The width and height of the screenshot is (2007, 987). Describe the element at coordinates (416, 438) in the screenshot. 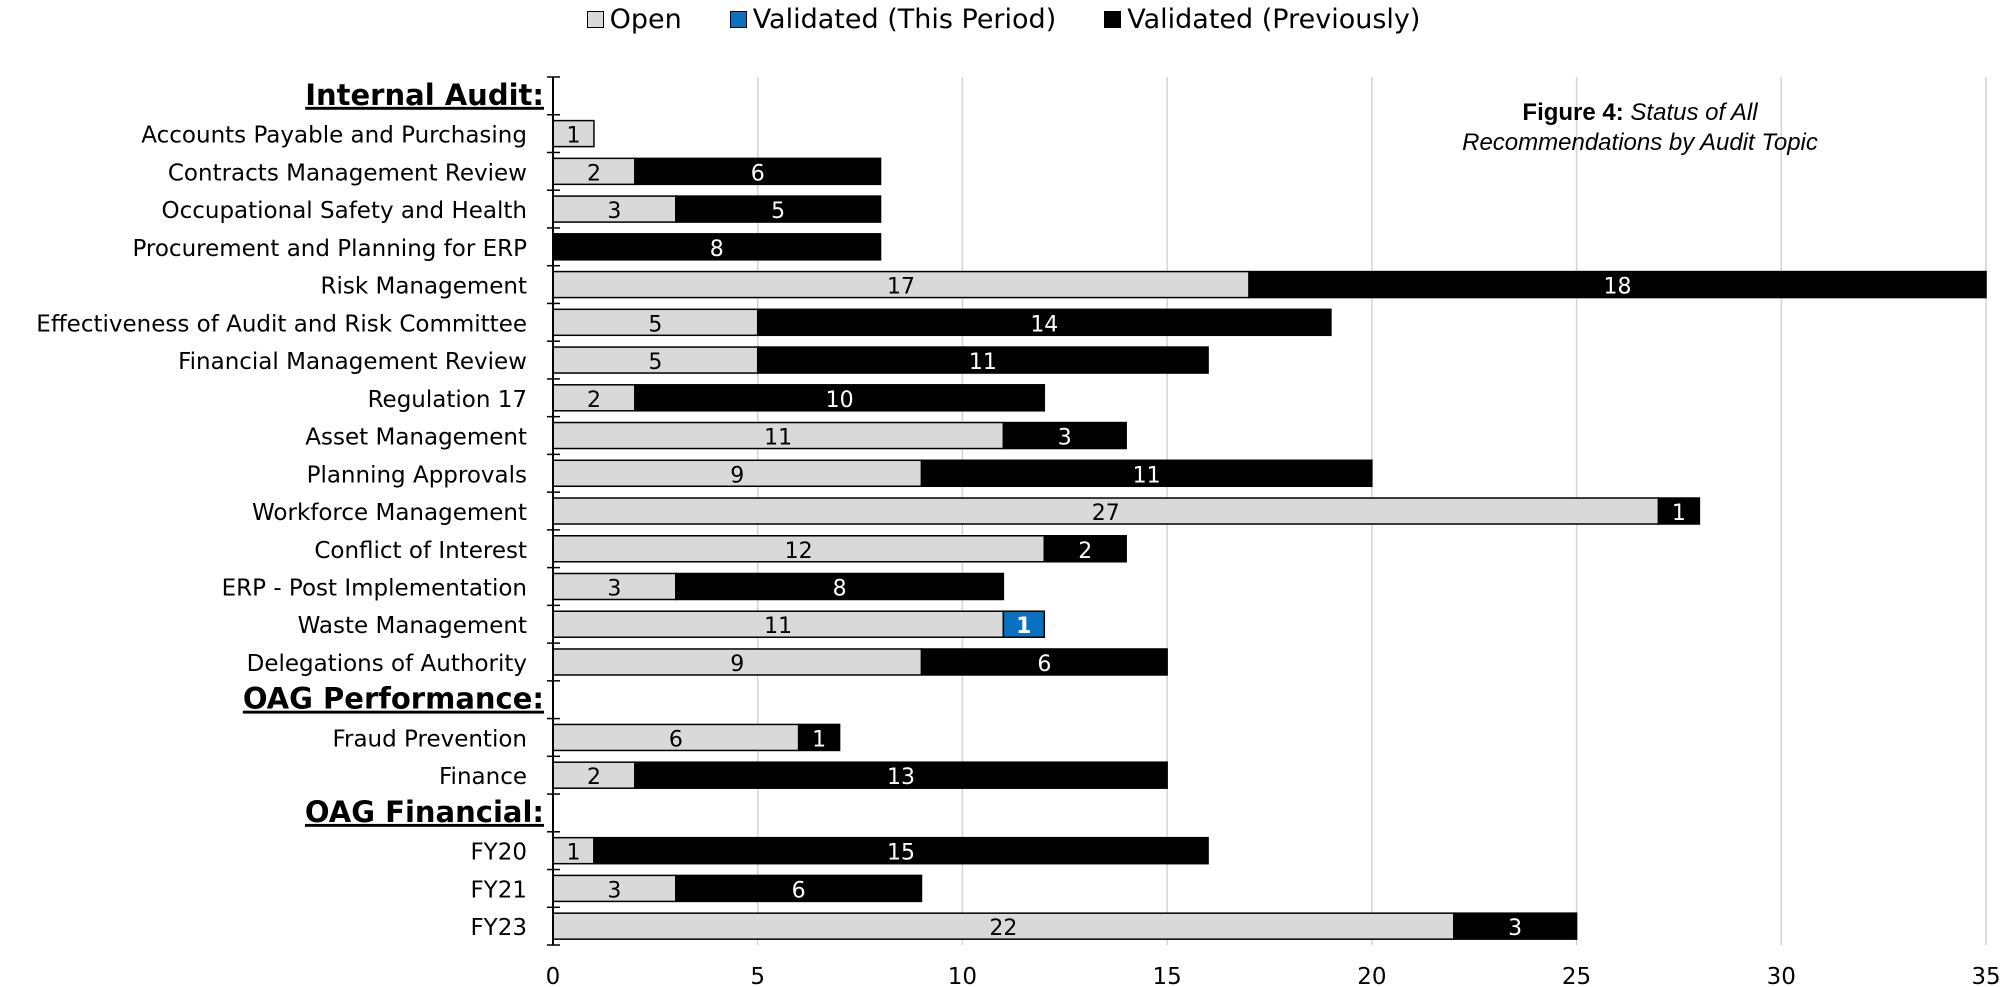

I see `category-label: Asset Management` at that location.